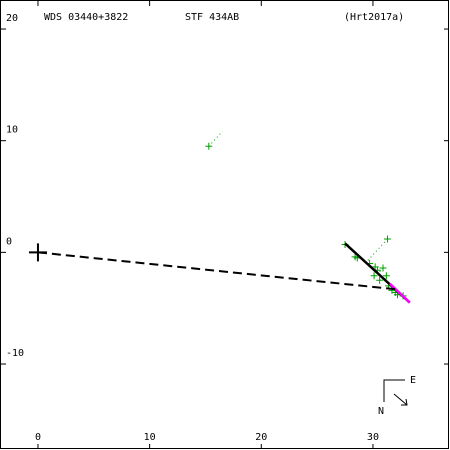  Describe the element at coordinates (212, 17) in the screenshot. I see `chart-subtitle: STF 434AB` at that location.